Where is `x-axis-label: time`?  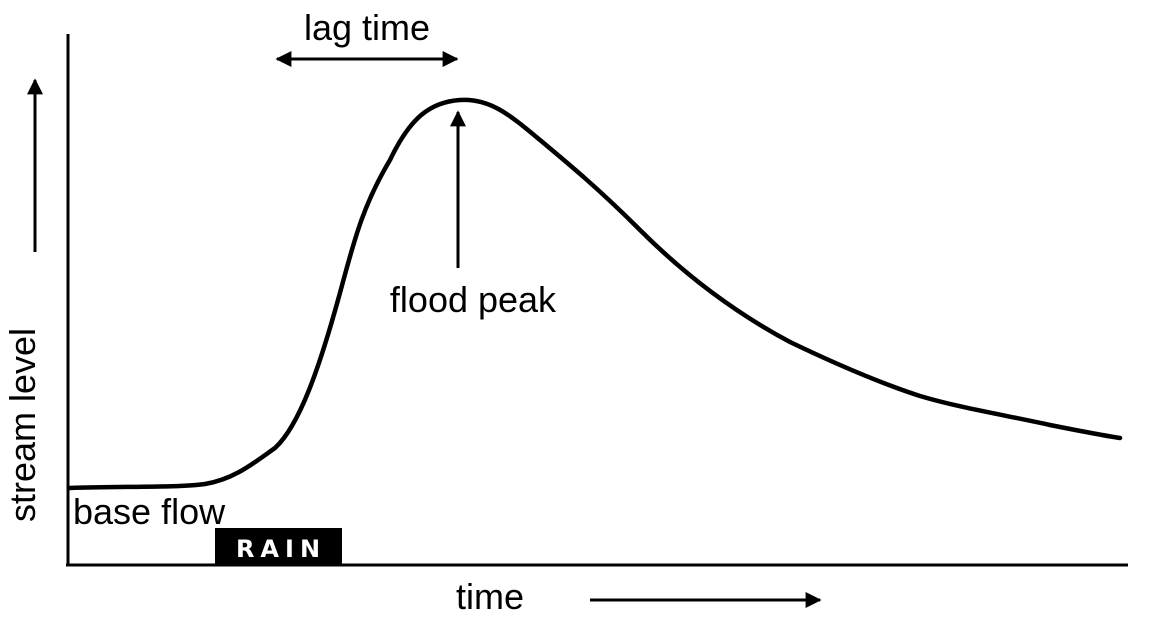
x-axis-label: time is located at coordinates (490, 596).